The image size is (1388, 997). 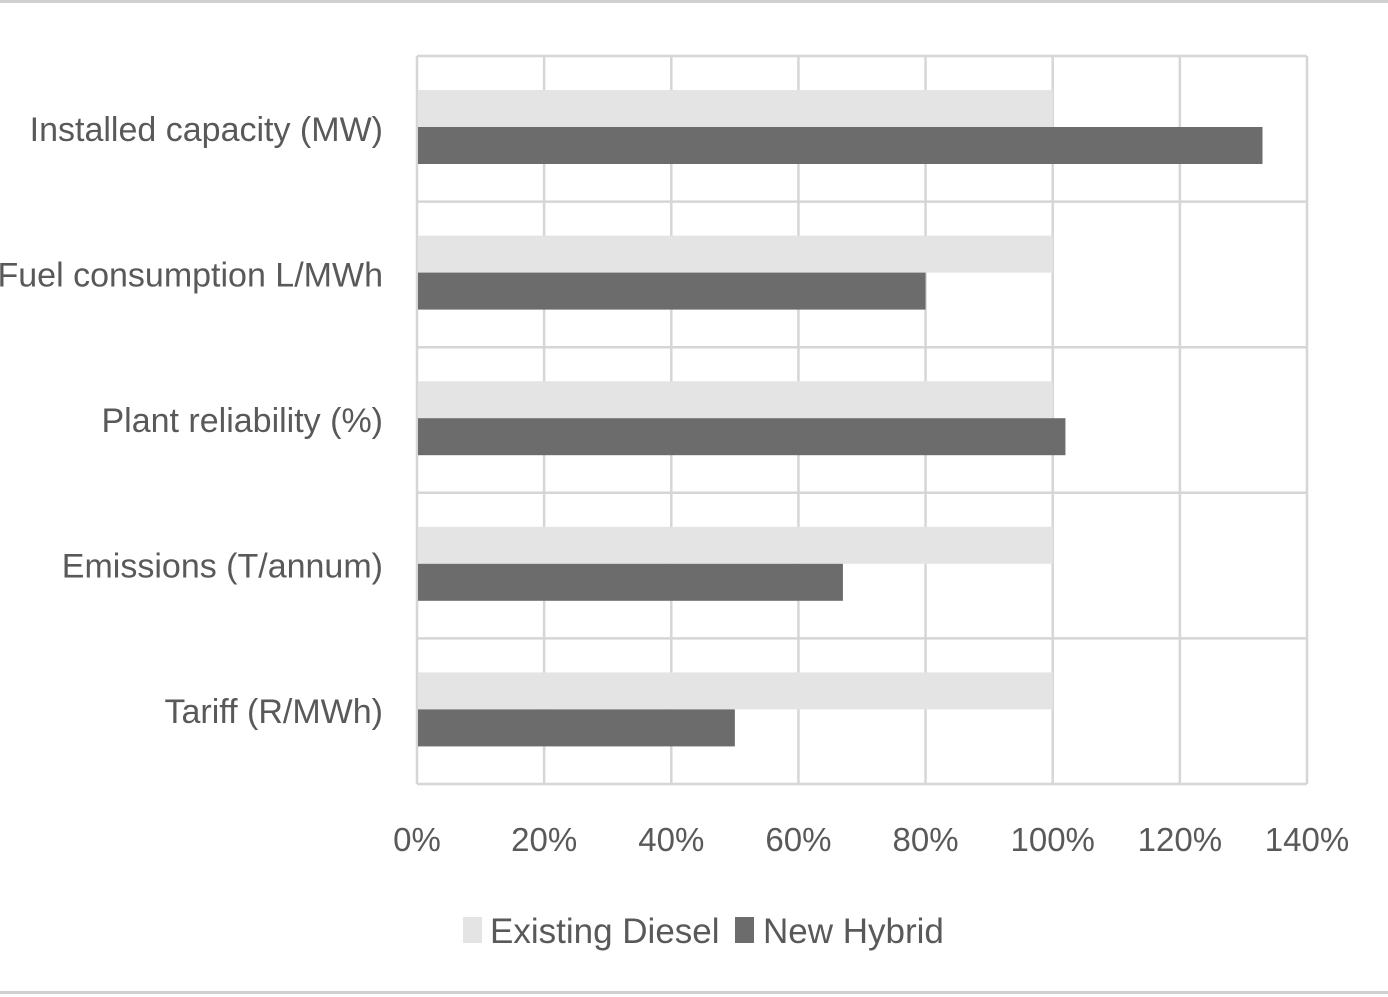 What do you see at coordinates (191, 275) in the screenshot?
I see `category-label: Fuel consumption L/MWh` at bounding box center [191, 275].